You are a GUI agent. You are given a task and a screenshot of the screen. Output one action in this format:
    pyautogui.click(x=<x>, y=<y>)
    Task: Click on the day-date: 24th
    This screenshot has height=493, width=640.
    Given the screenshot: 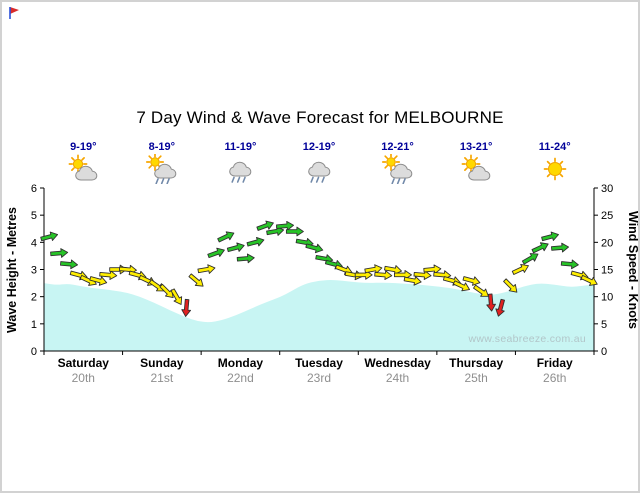 What is the action you would take?
    pyautogui.click(x=397, y=378)
    